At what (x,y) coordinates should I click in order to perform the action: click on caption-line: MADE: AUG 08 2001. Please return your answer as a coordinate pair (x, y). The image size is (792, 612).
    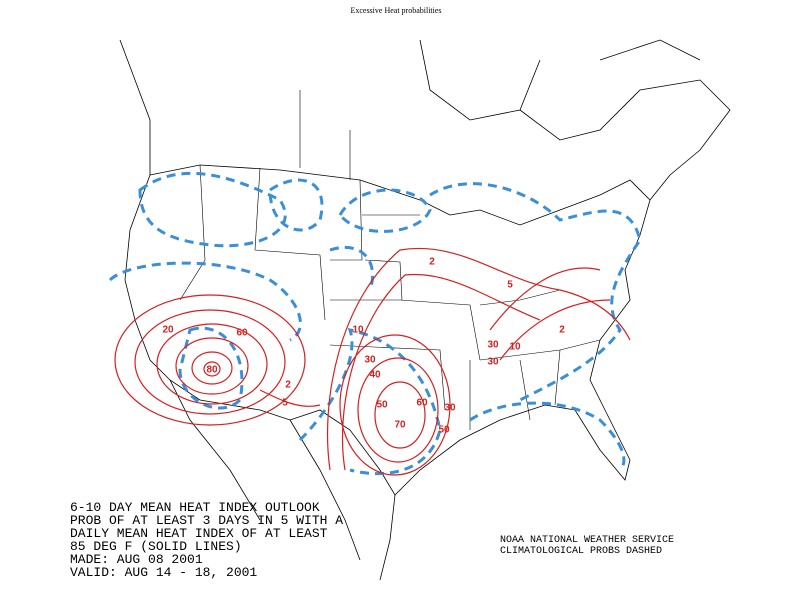
    Looking at the image, I should click on (136, 559).